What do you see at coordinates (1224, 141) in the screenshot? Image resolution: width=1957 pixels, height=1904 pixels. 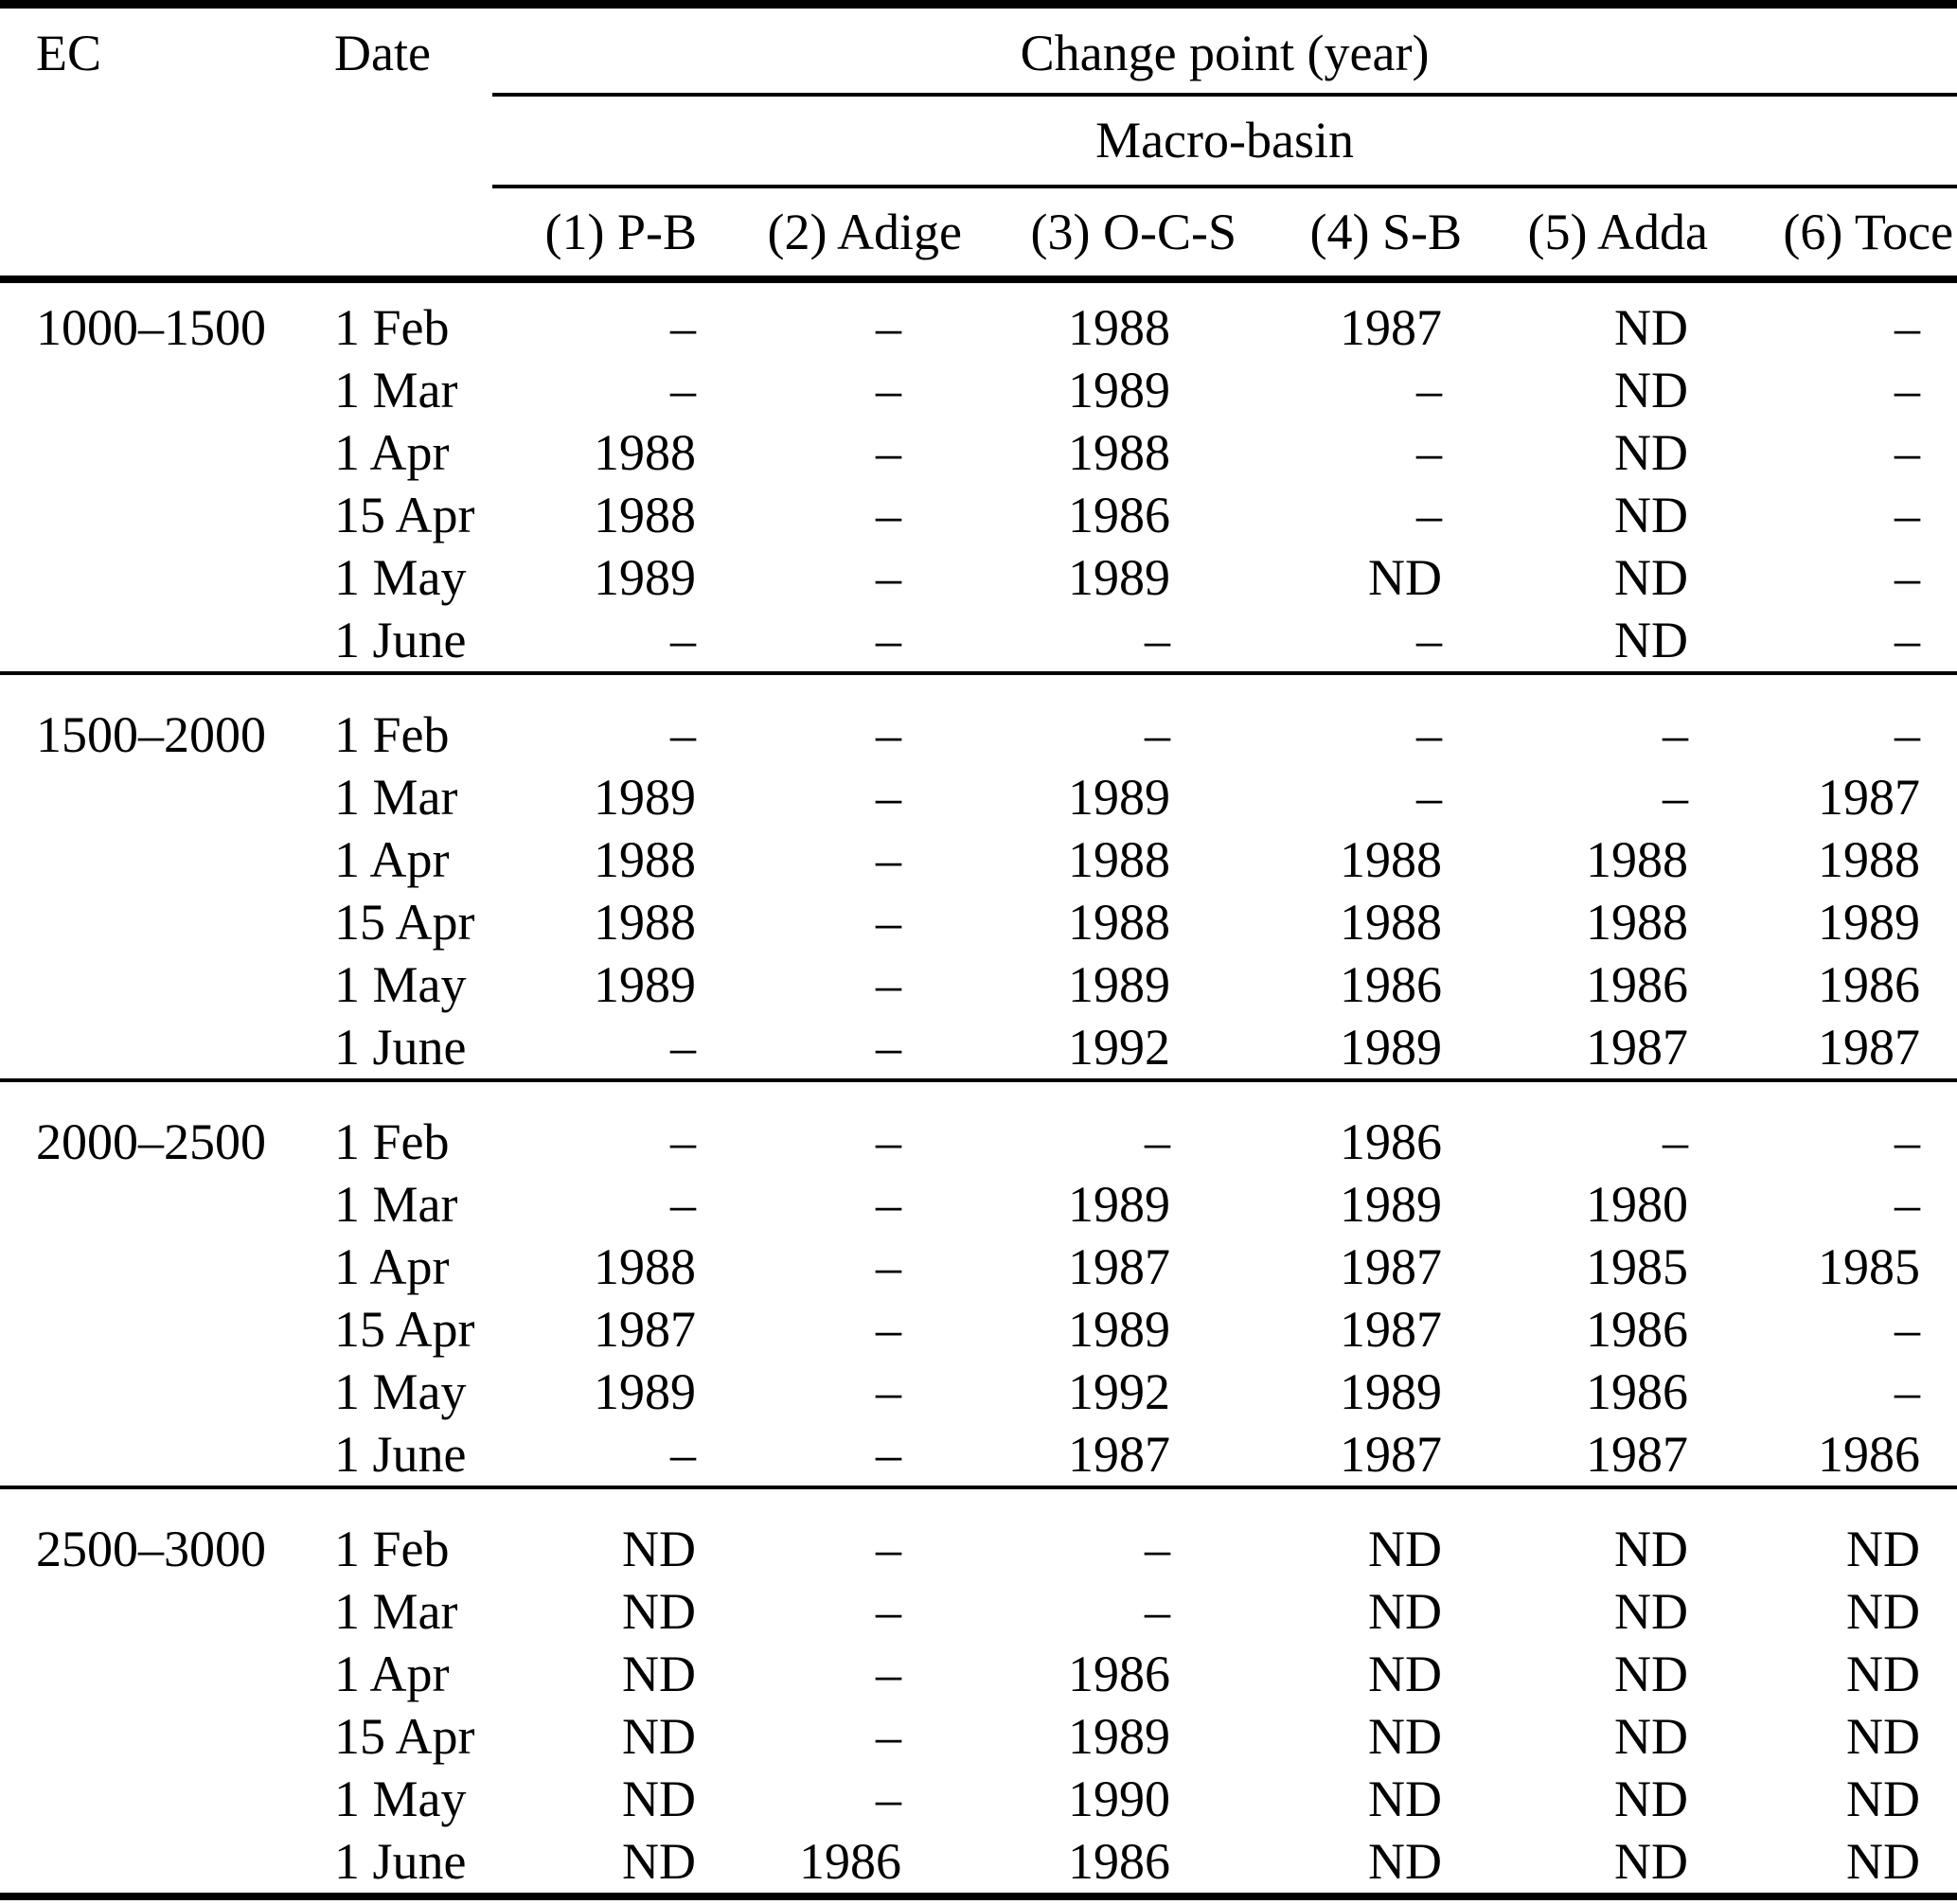 I see `column-header-macro-basin: Macro-basin` at bounding box center [1224, 141].